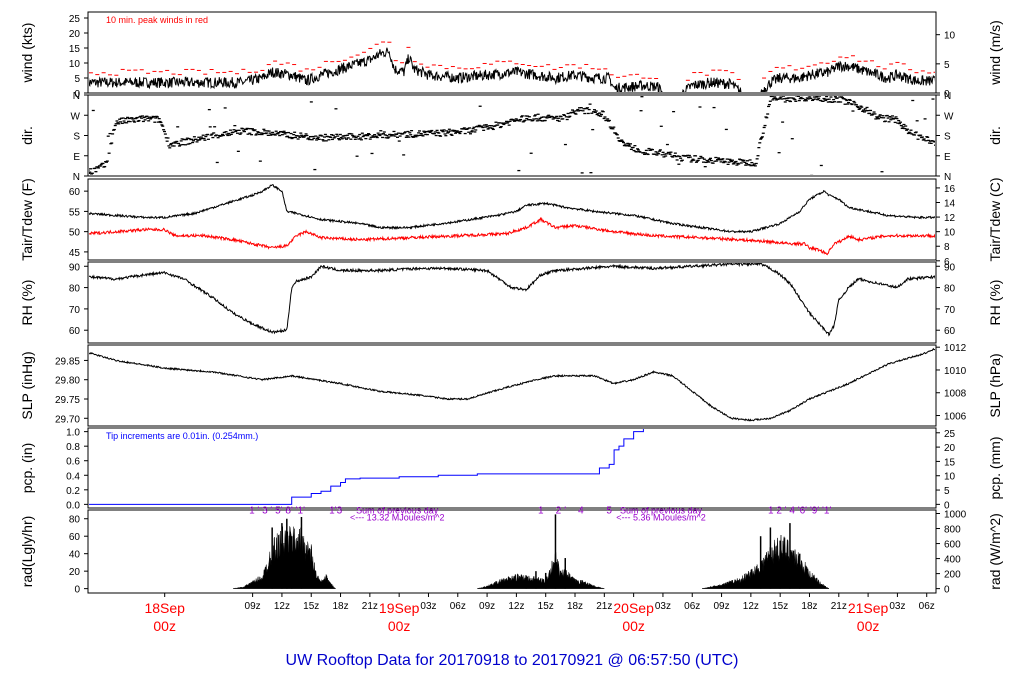 The height and width of the screenshot is (700, 1024). Describe the element at coordinates (73, 433) in the screenshot. I see `tick-label-left: 1.0` at that location.